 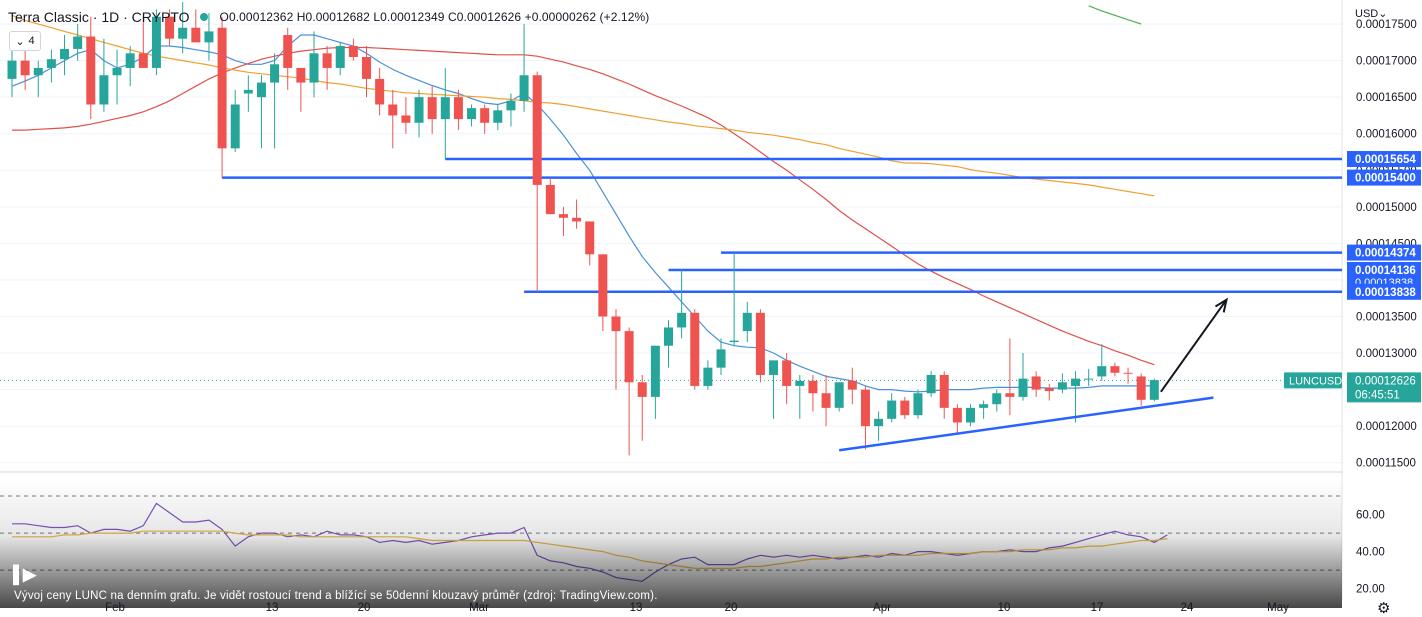 What do you see at coordinates (1187, 608) in the screenshot?
I see `time-tick-label: 24` at bounding box center [1187, 608].